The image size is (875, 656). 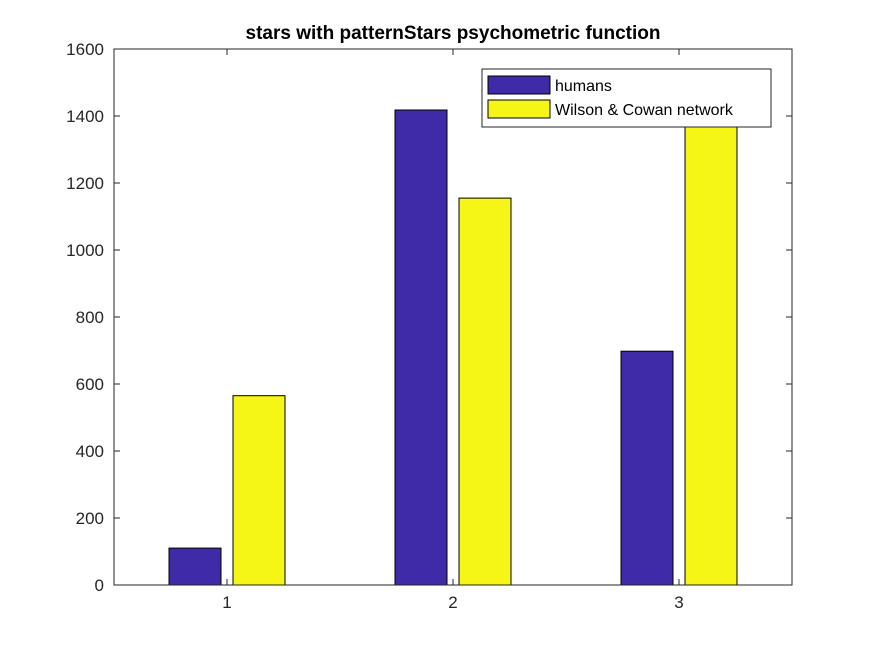 What do you see at coordinates (90, 518) in the screenshot?
I see `y-tick-label: 200` at bounding box center [90, 518].